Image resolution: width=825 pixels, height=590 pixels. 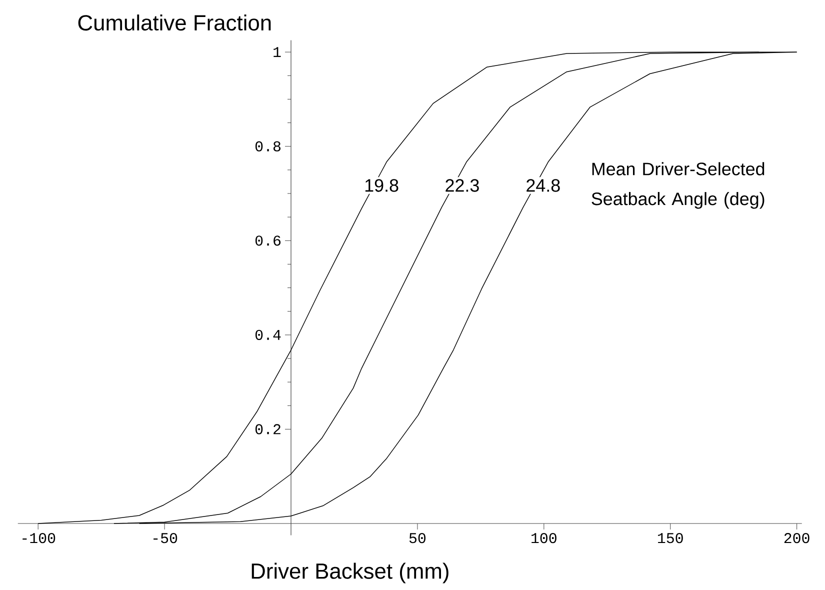 What do you see at coordinates (797, 538) in the screenshot?
I see `x-tick-label: 200` at bounding box center [797, 538].